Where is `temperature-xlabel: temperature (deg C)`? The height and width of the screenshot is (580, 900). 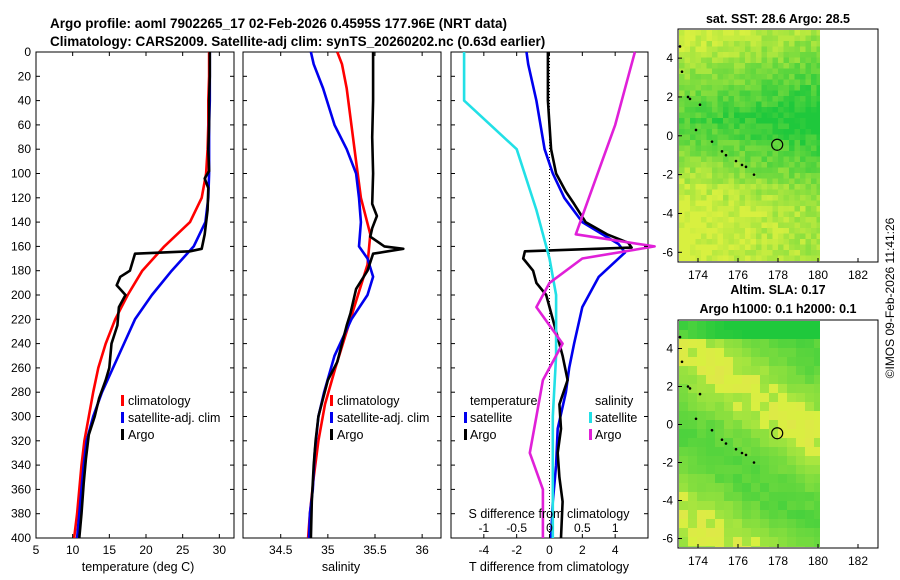
temperature-xlabel: temperature (deg C) is located at coordinates (138, 567).